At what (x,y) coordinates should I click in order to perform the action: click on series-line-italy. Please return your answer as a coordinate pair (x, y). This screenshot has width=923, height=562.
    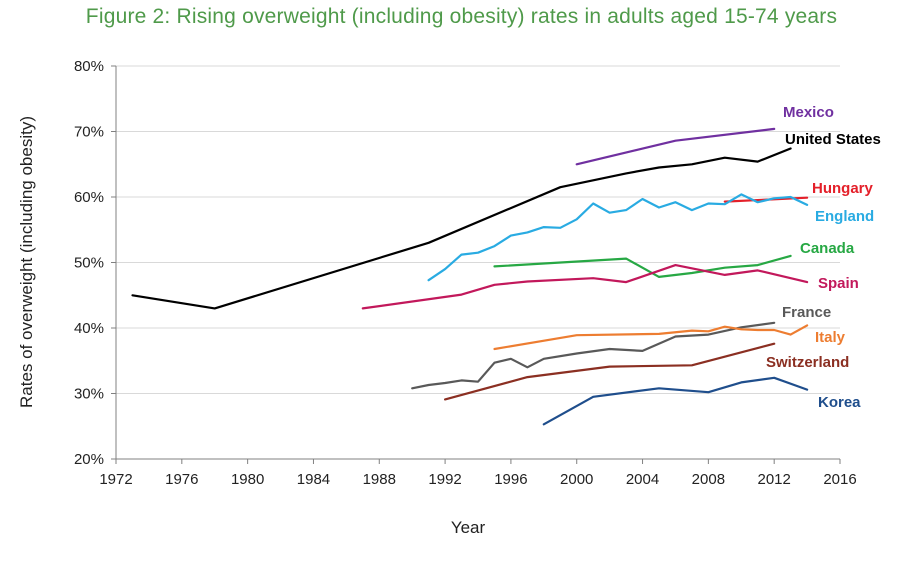
    Looking at the image, I should click on (651, 337).